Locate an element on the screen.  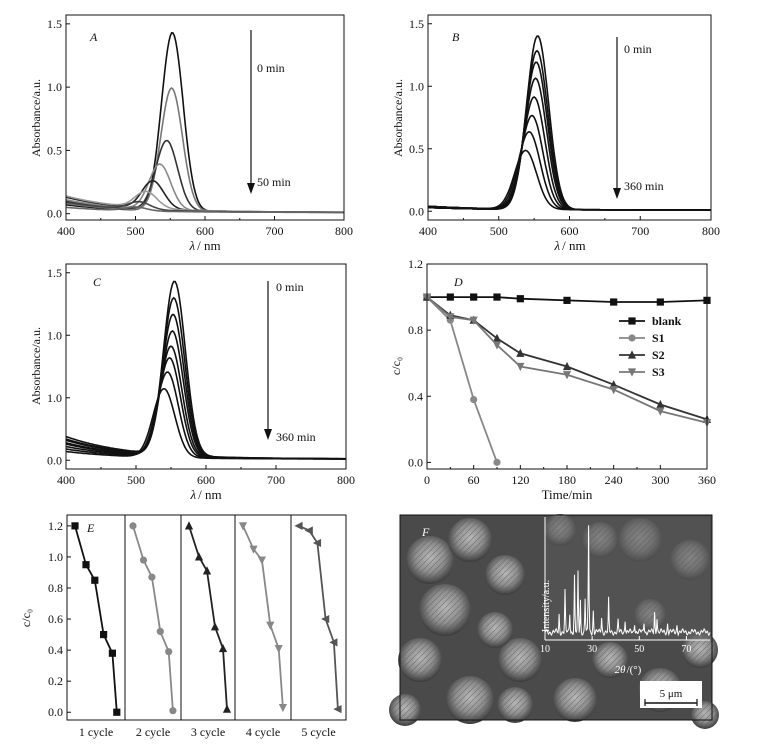
panel-a-ytick-label-2: 1.0 is located at coordinates (54, 87).